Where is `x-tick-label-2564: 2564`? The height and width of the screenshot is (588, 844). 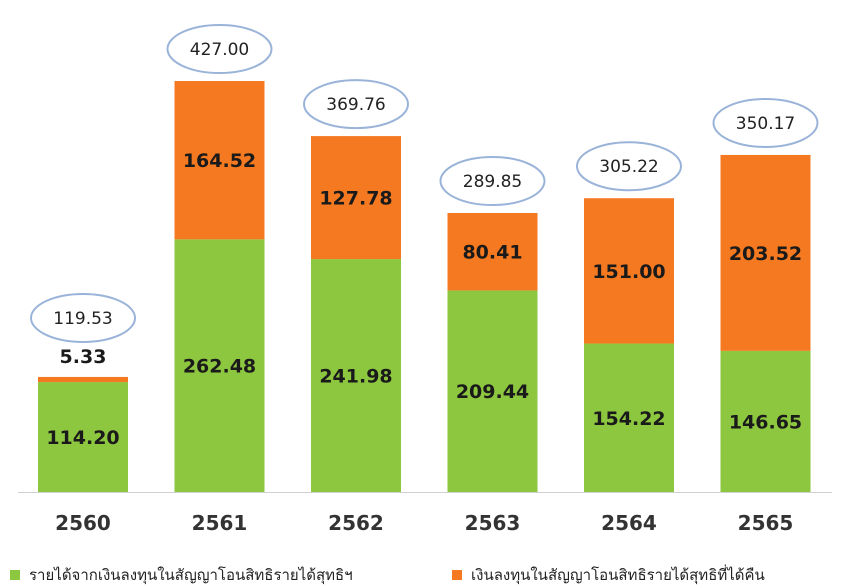
x-tick-label-2564: 2564 is located at coordinates (629, 523).